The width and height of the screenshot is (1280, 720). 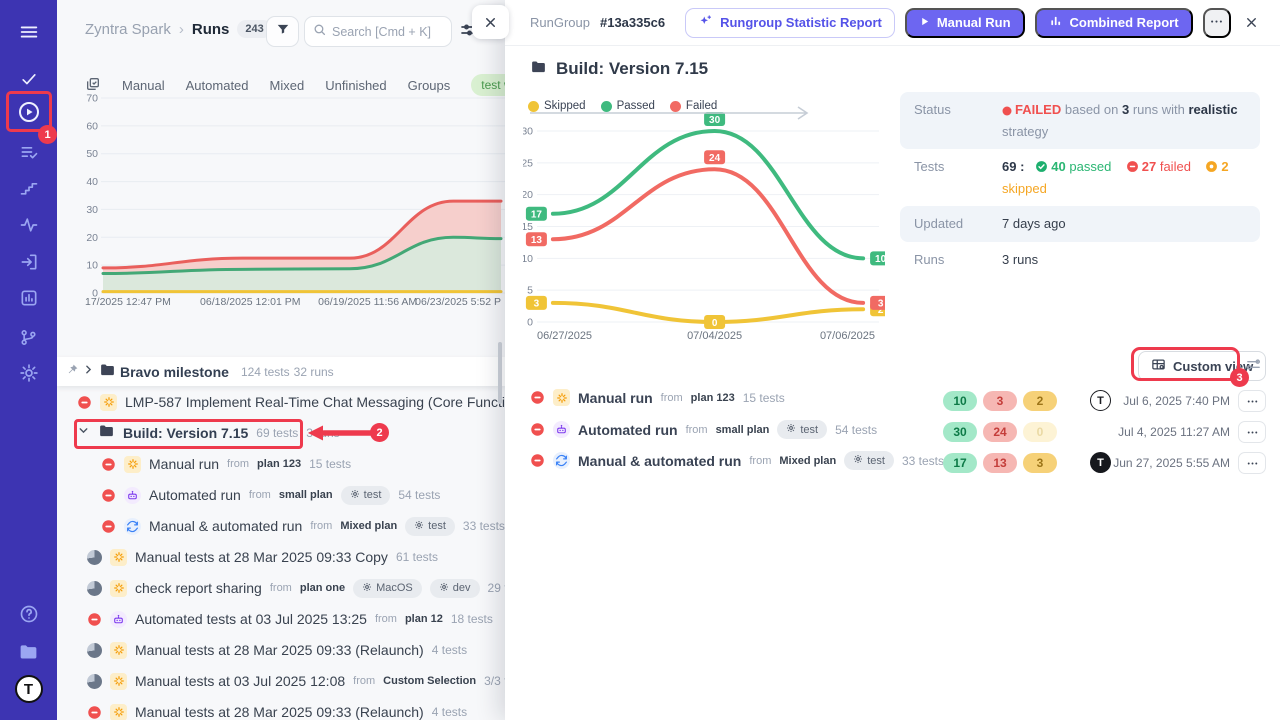 What do you see at coordinates (490, 22) in the screenshot?
I see `drawer-edge-close-button` at bounding box center [490, 22].